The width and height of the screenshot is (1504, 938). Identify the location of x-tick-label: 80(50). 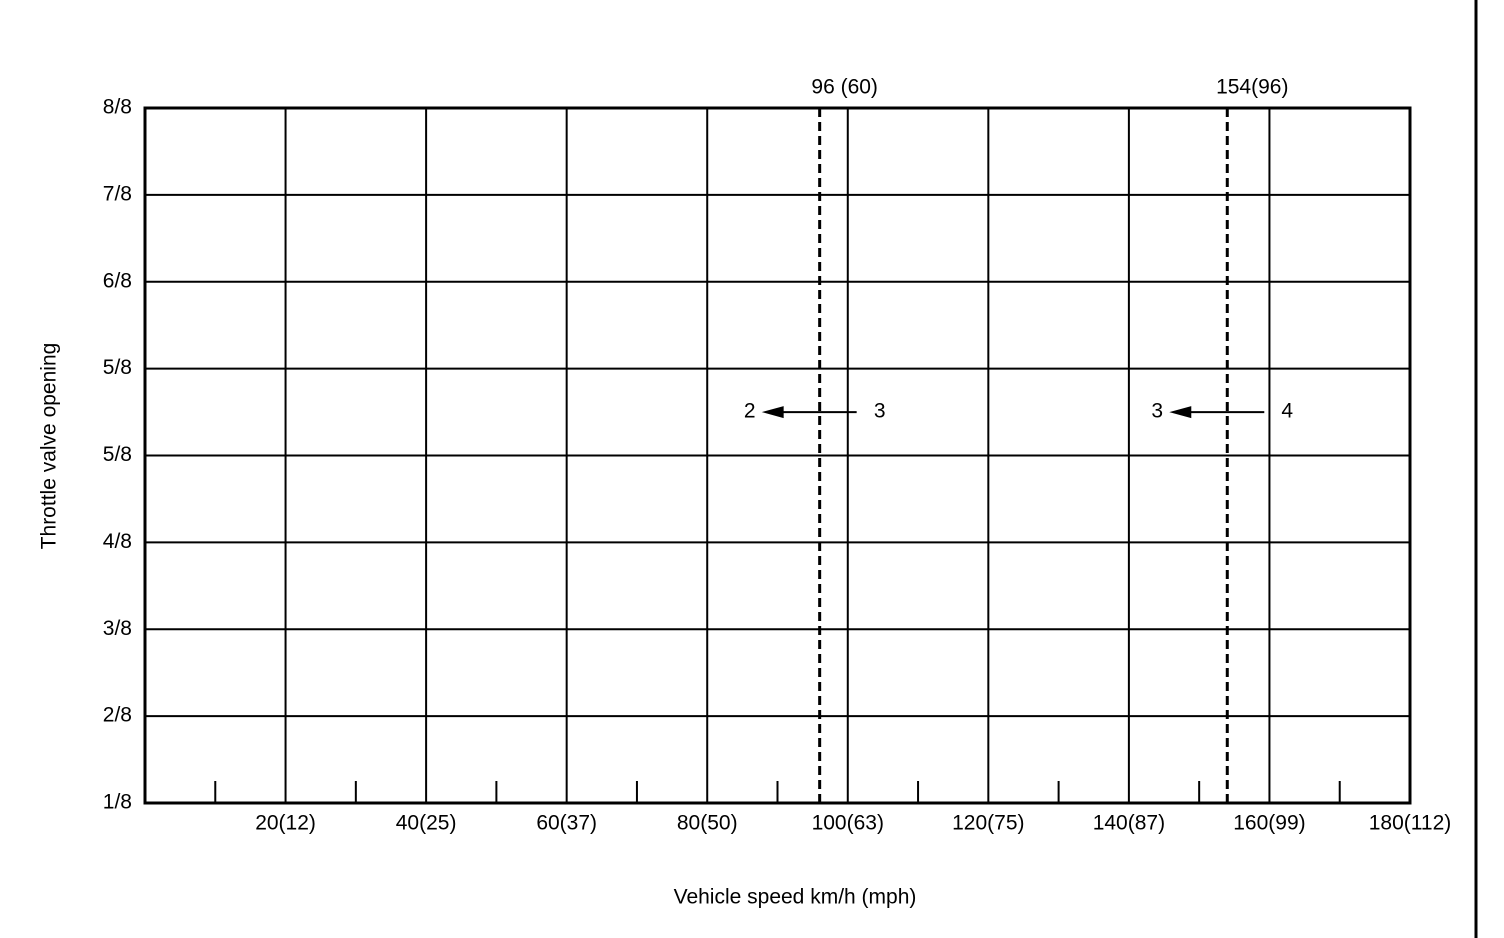
(707, 823).